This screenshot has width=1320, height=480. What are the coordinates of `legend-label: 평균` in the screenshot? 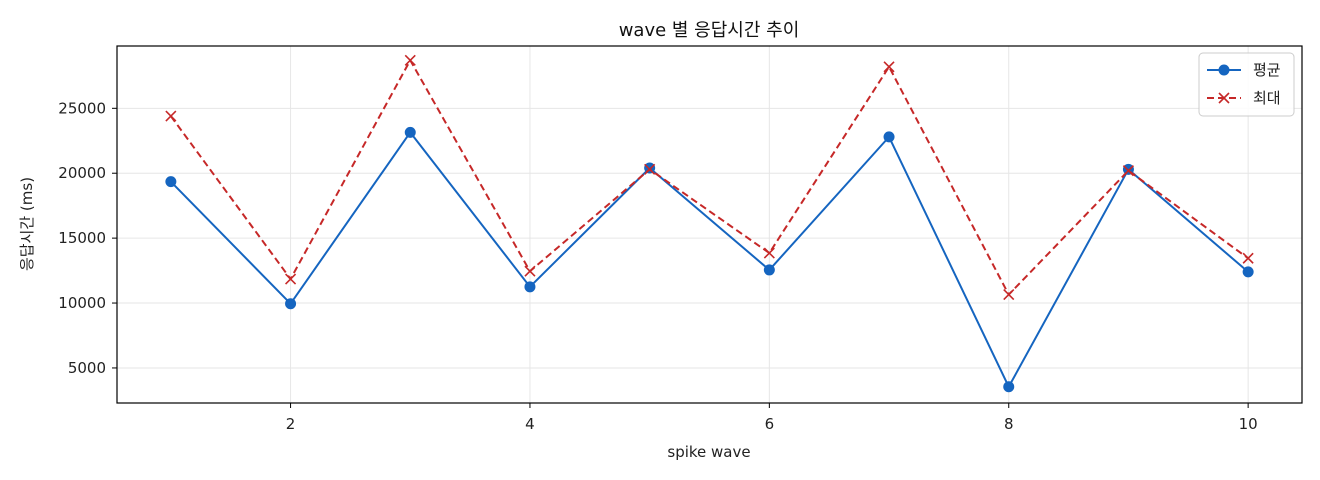 It's located at (1267, 70).